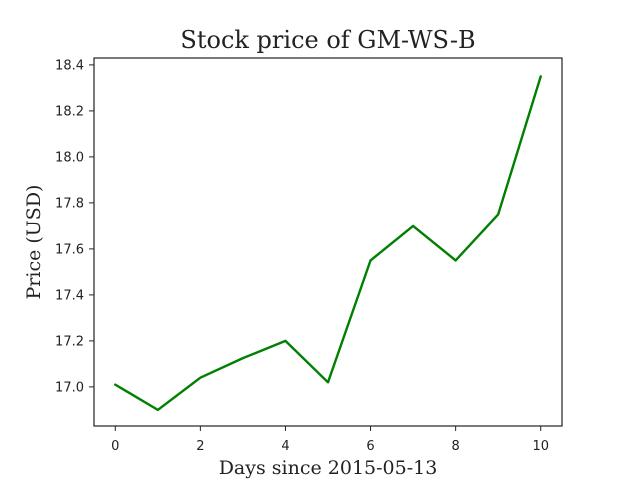  I want to click on chart-title: Stock price of GM-WS-B, so click(327, 40).